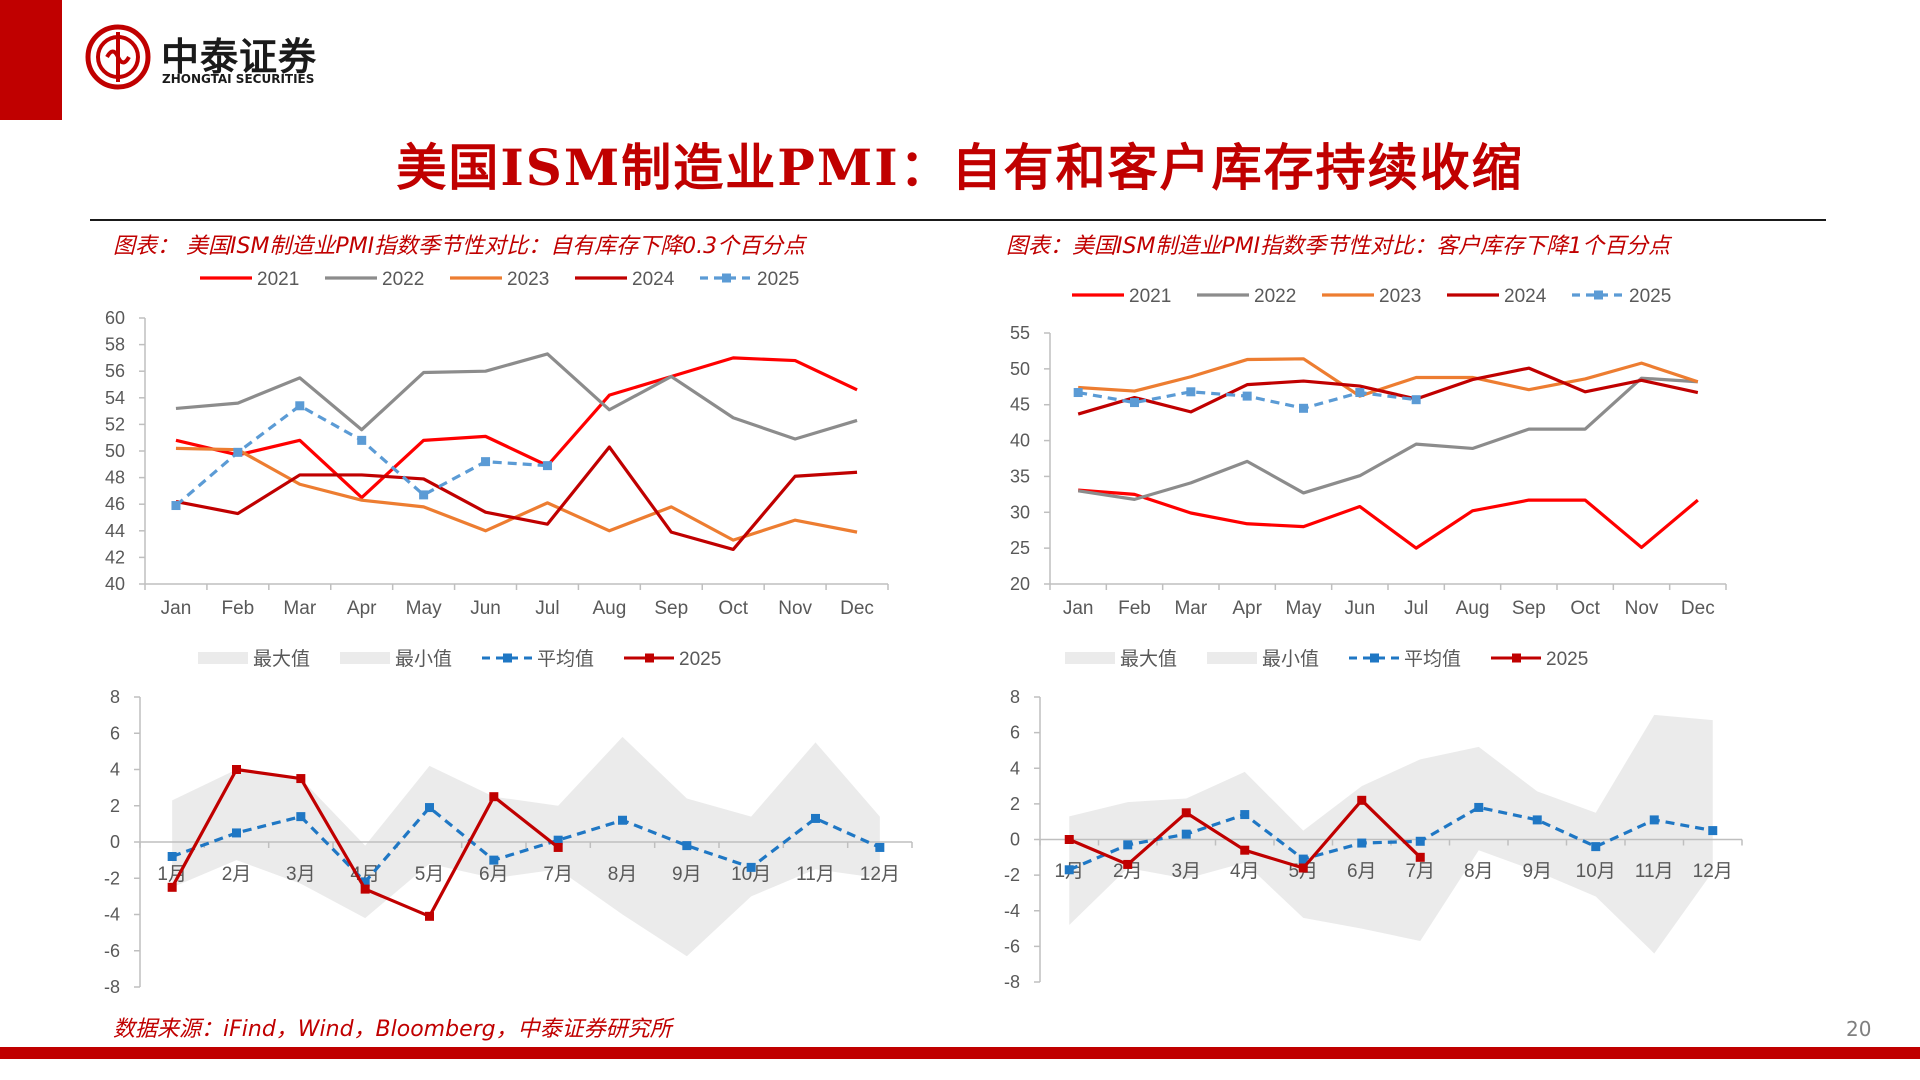 The image size is (1920, 1080). Describe the element at coordinates (115, 531) in the screenshot. I see `y-tick-label: 44` at that location.